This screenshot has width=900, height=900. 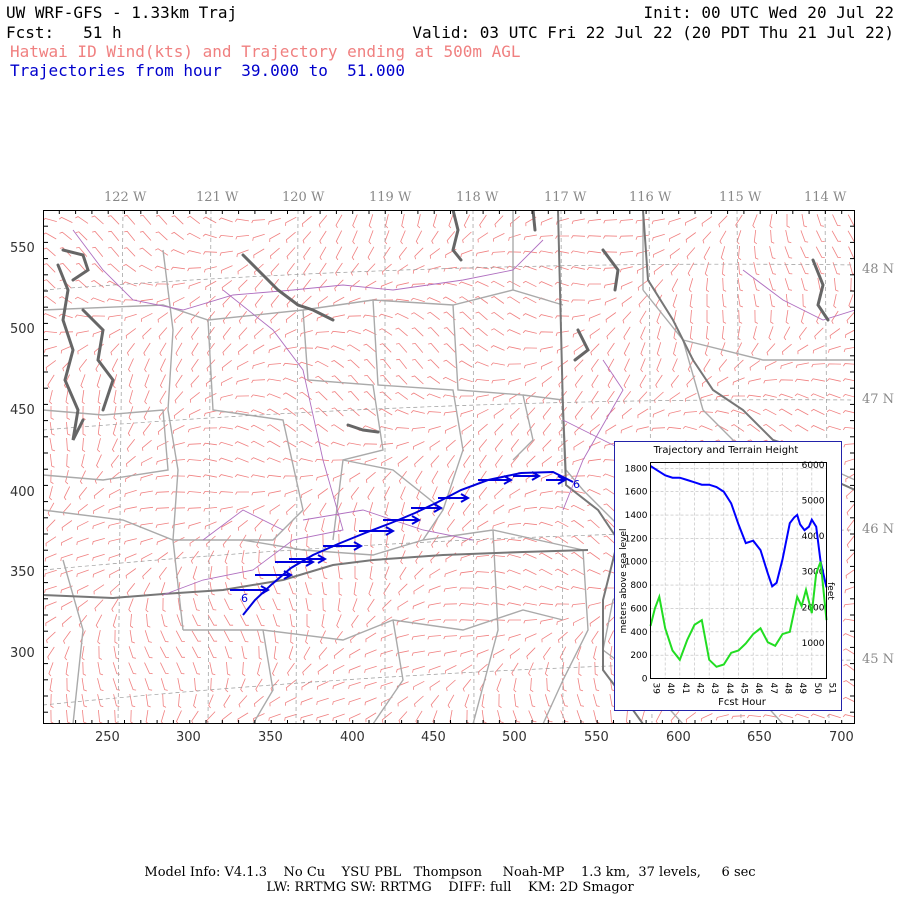 I want to click on model-title: UW WRF-GFS - 1.33km Traj, so click(x=122, y=12).